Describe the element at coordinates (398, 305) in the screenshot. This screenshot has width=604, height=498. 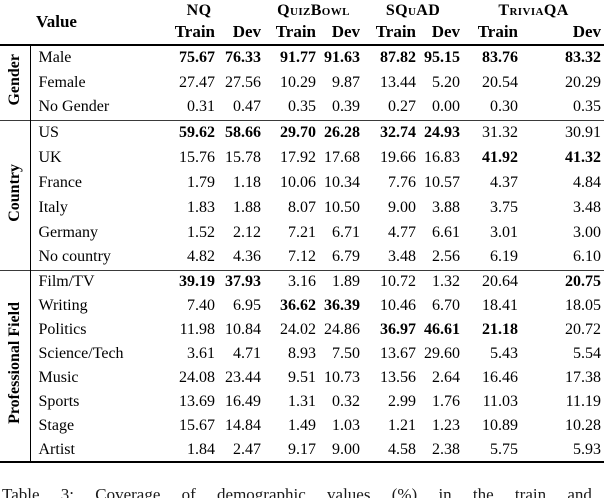
I see `table-cell: 10.46` at that location.